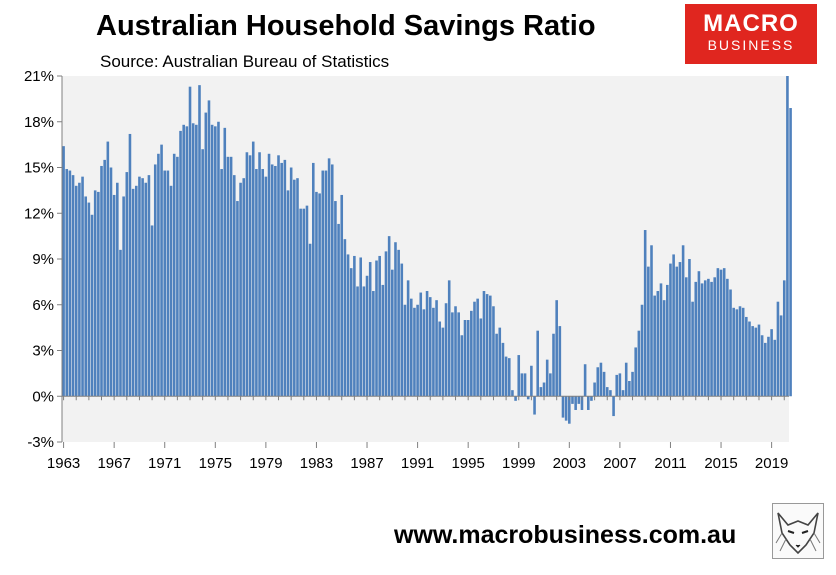 The image size is (836, 575). I want to click on x-tick-label: 1971, so click(164, 463).